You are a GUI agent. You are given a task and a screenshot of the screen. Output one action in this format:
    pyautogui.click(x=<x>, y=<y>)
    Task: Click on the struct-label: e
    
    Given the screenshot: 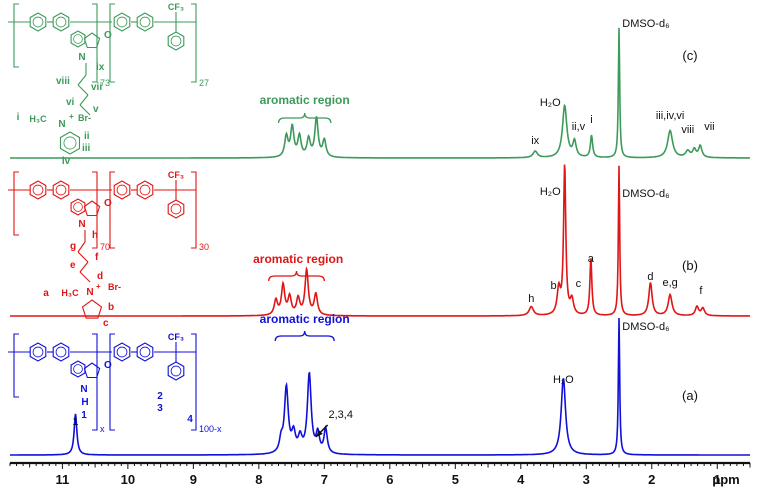 What is the action you would take?
    pyautogui.click(x=73, y=265)
    